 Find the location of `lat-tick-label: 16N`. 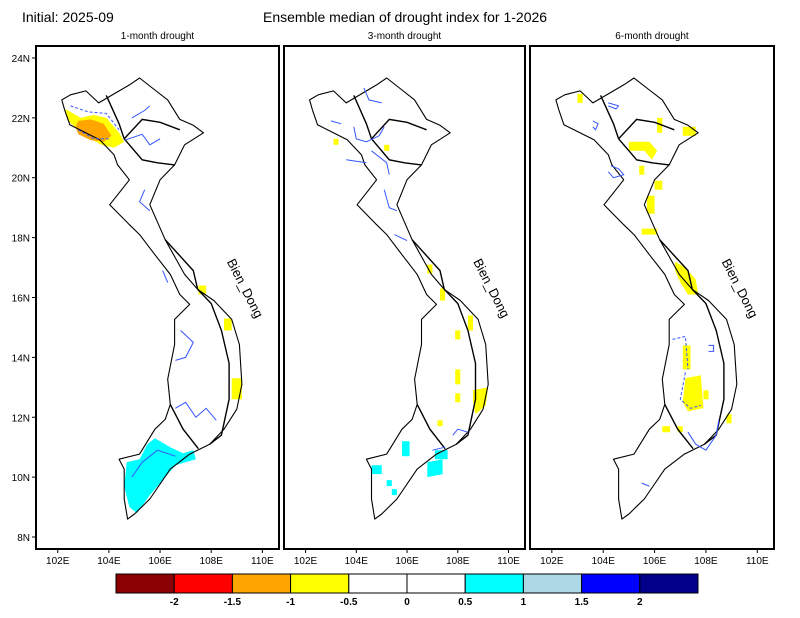

lat-tick-label: 16N is located at coordinates (21, 299).